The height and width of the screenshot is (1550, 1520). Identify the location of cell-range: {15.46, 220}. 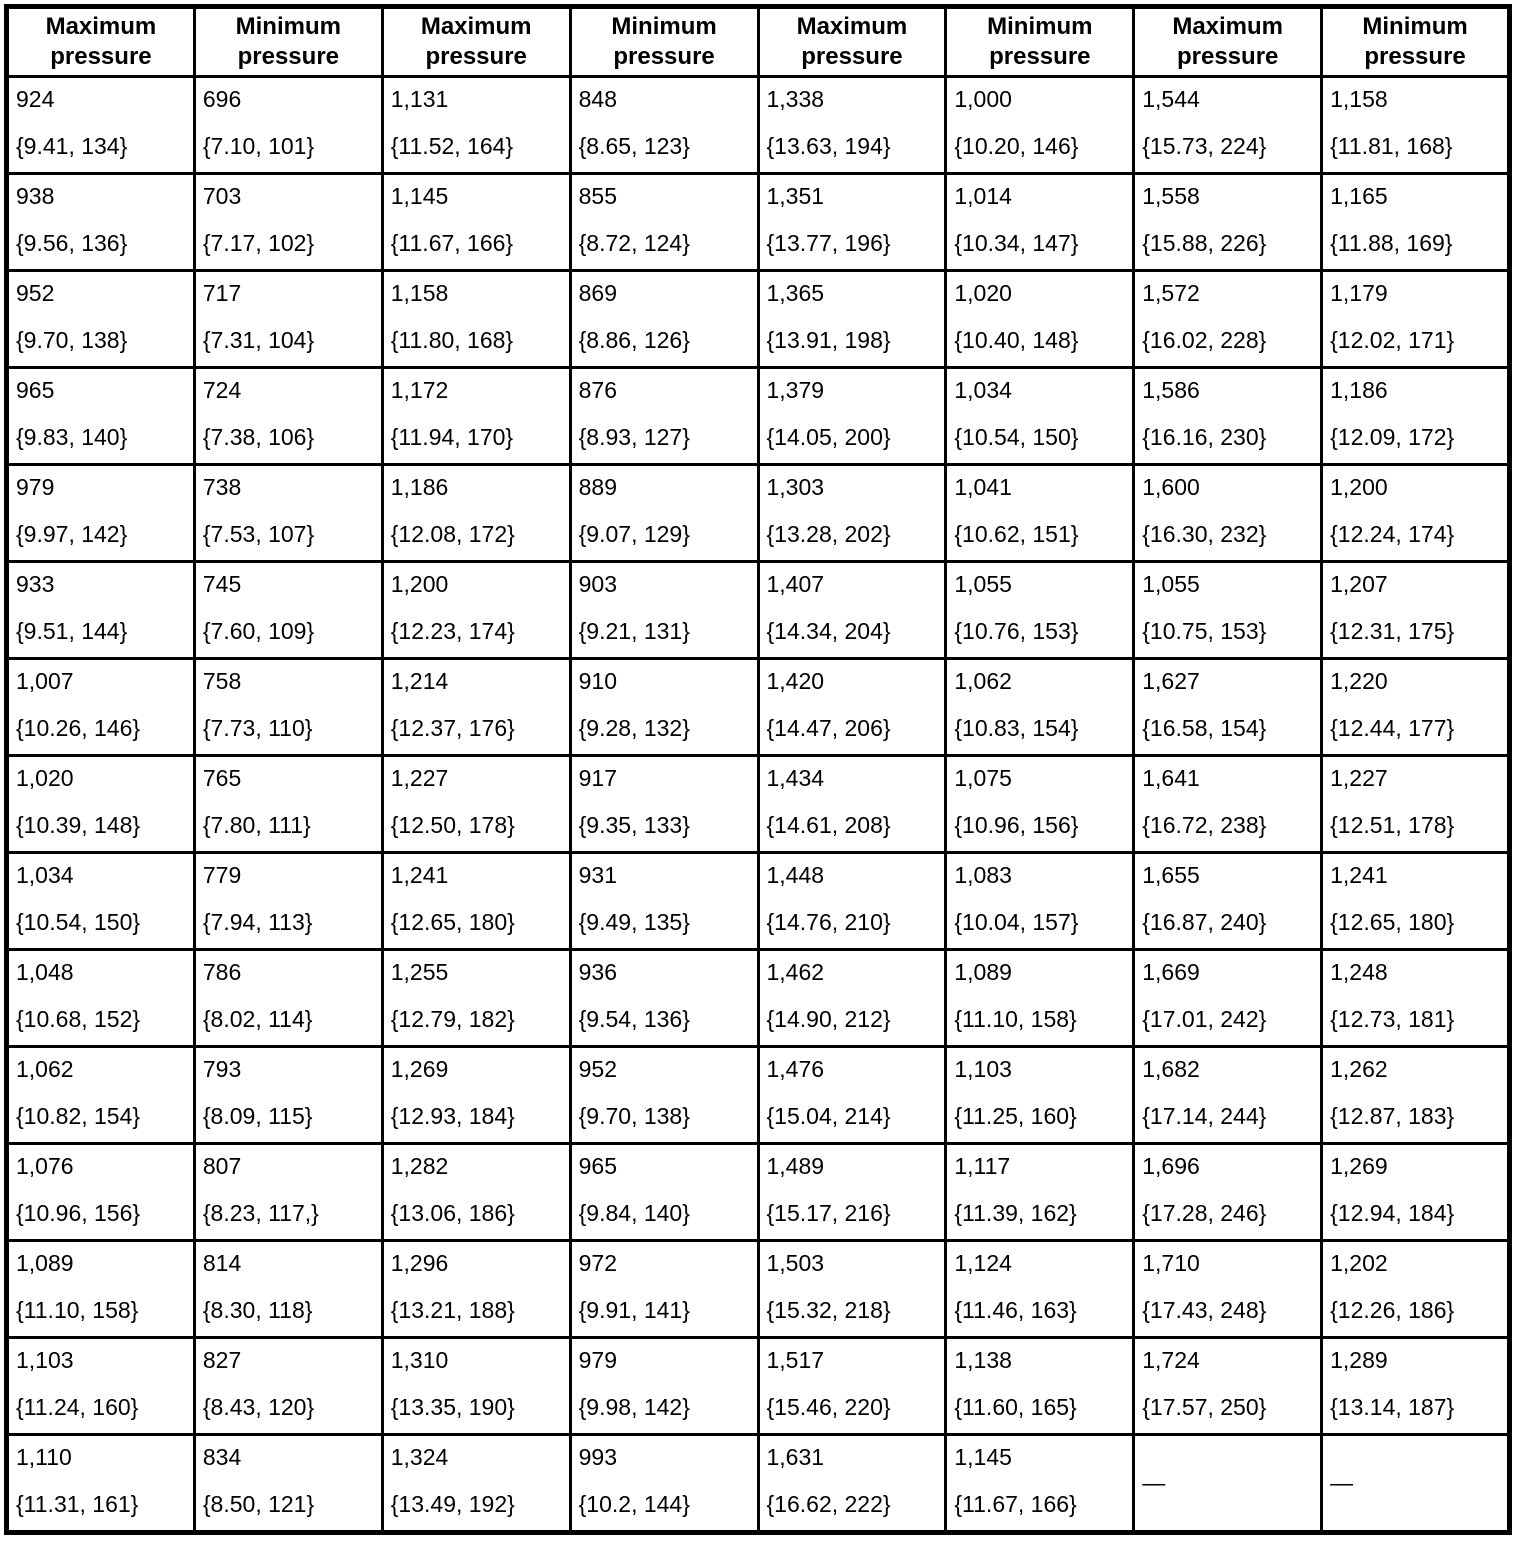
(828, 1407).